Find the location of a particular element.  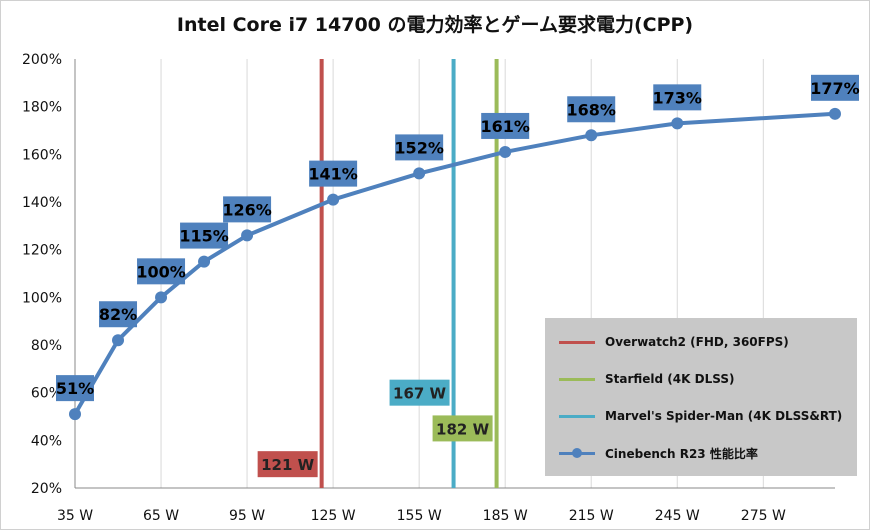

legend-label-starfield: Starfield (4K DLSS) is located at coordinates (670, 379).